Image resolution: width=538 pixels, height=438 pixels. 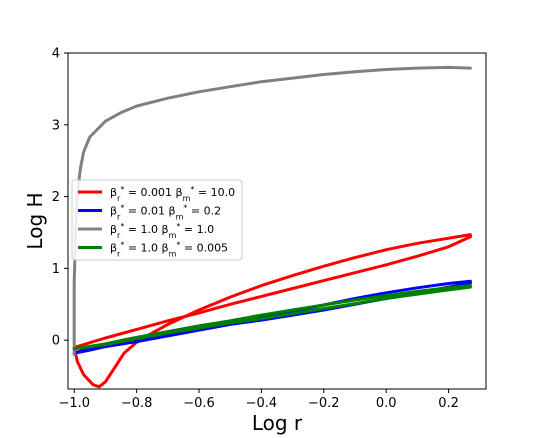 What do you see at coordinates (262, 403) in the screenshot?
I see `x-tick-label: −0.4` at bounding box center [262, 403].